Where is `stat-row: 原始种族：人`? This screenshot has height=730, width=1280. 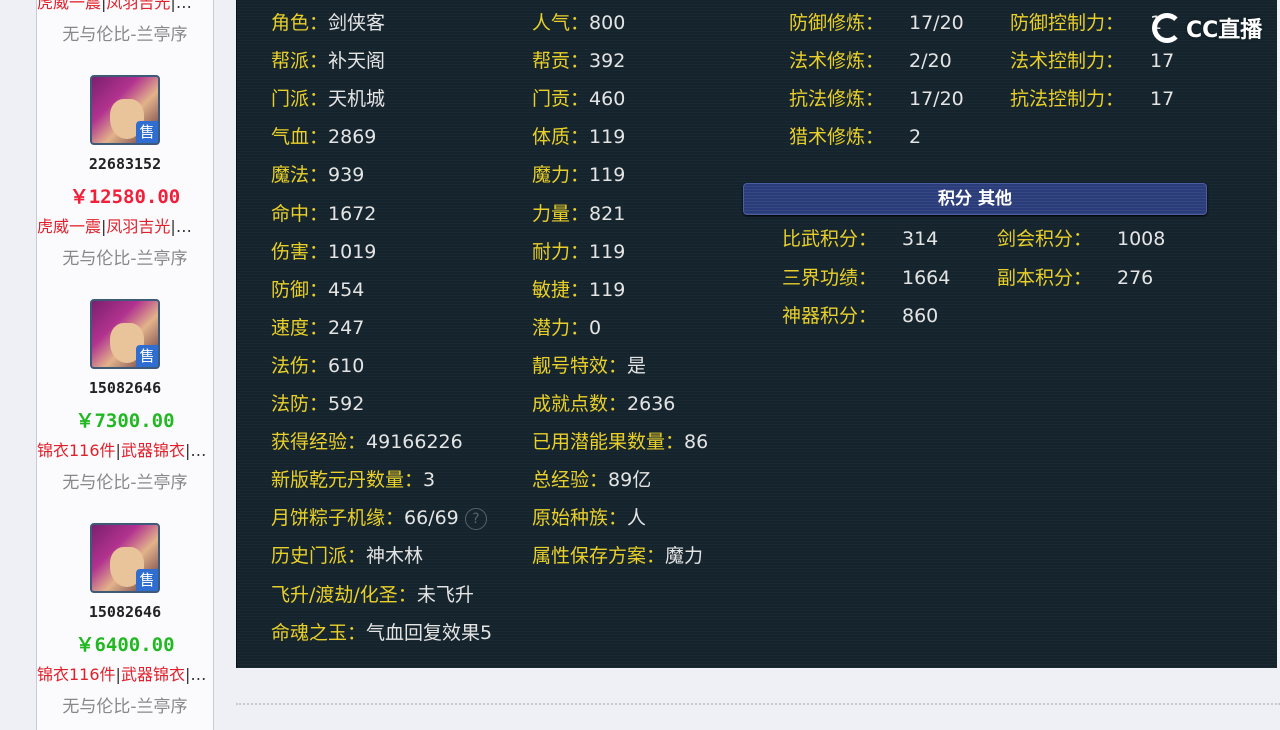
stat-row: 原始种族：人 is located at coordinates (589, 518).